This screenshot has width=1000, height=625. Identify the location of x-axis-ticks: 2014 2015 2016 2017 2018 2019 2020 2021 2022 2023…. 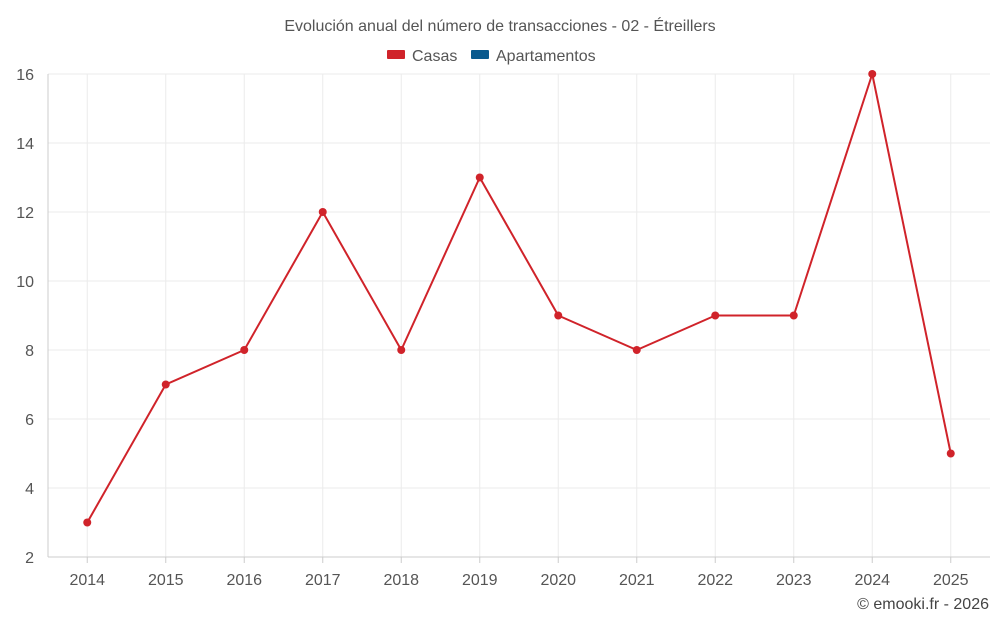
(518, 580).